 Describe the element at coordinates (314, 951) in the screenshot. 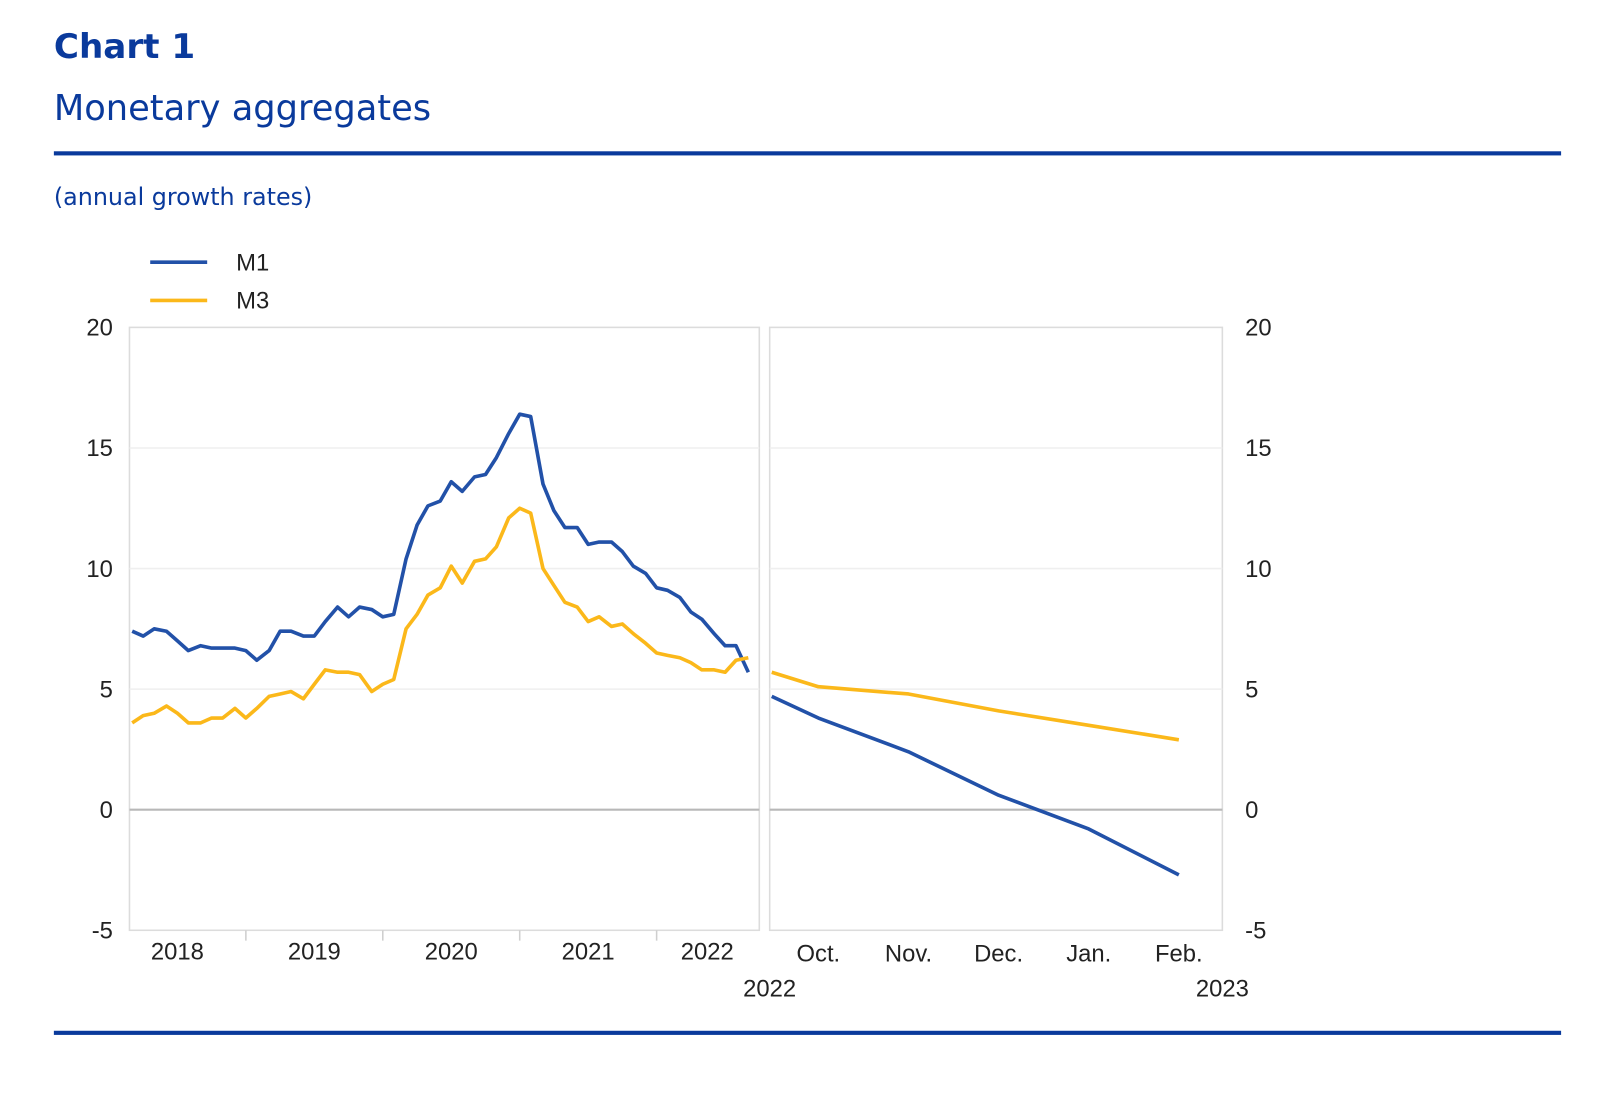

I see `x-tick-label: 2019` at that location.